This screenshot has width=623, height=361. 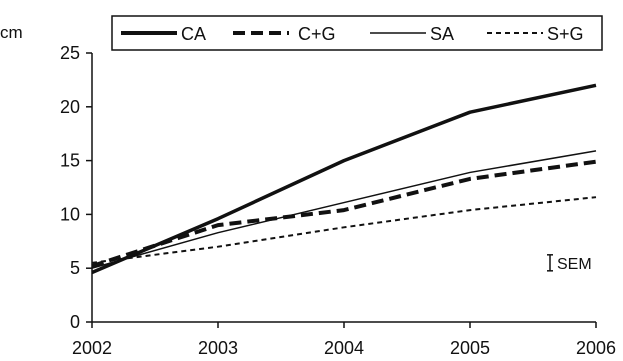 I want to click on x-tick-label: 2004, so click(x=344, y=348).